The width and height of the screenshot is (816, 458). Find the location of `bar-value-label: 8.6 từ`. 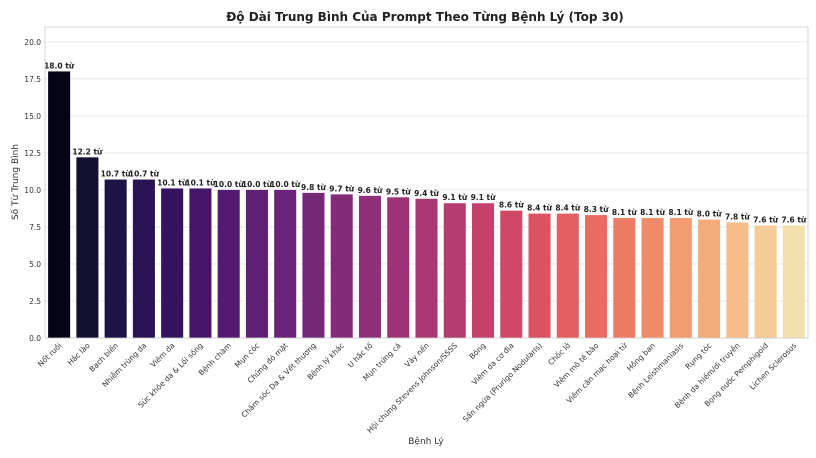

bar-value-label: 8.6 từ is located at coordinates (511, 205).